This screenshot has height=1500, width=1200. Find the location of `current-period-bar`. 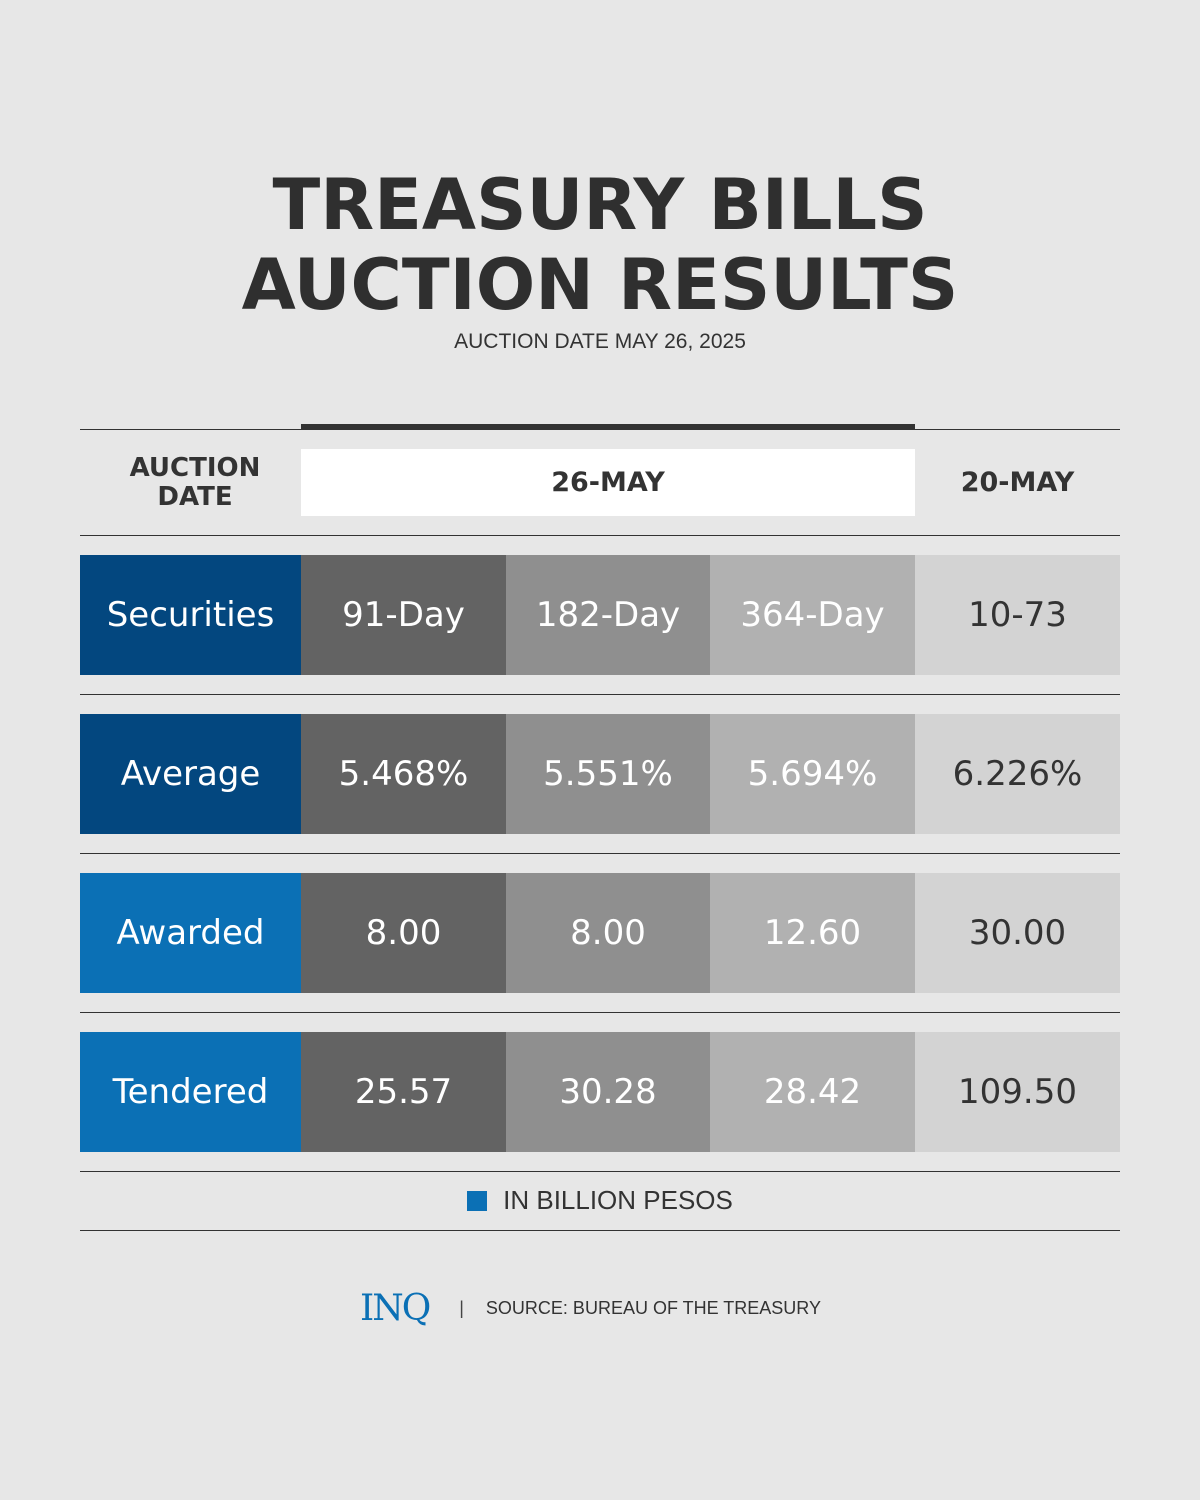

current-period-bar is located at coordinates (608, 426).